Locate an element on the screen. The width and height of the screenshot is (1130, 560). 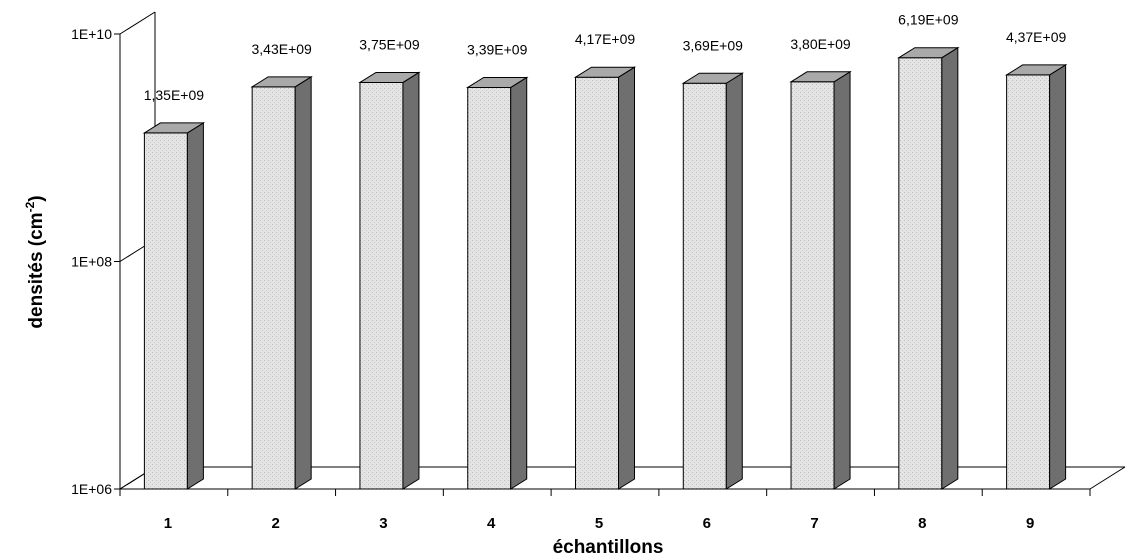
y-tick-label: 1E+06 is located at coordinates (91, 489).